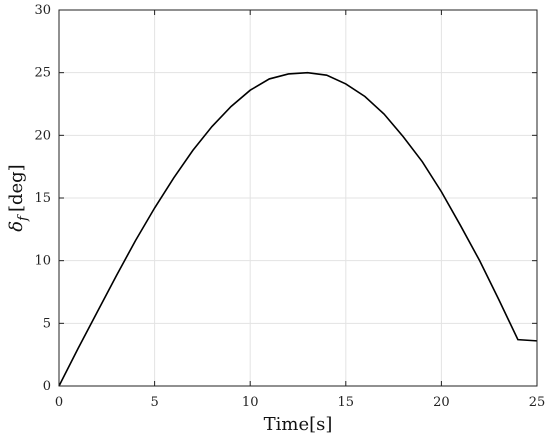 This screenshot has height=438, width=550. Describe the element at coordinates (250, 402) in the screenshot. I see `x-tick-label: 10` at that location.